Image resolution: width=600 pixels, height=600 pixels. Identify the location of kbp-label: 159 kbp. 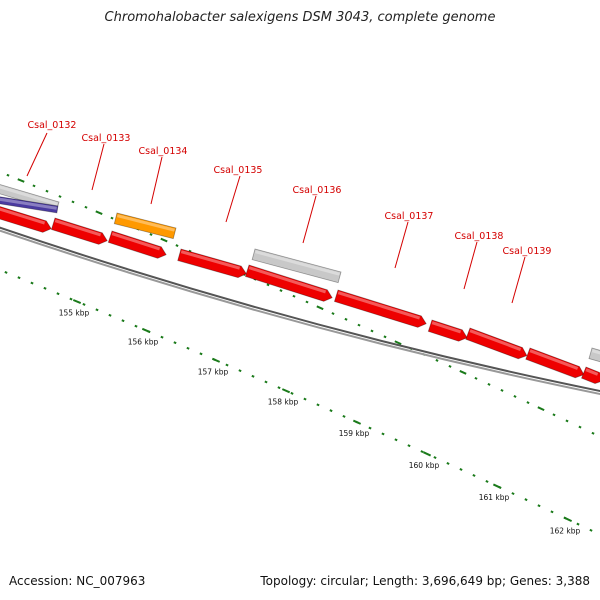
(354, 433).